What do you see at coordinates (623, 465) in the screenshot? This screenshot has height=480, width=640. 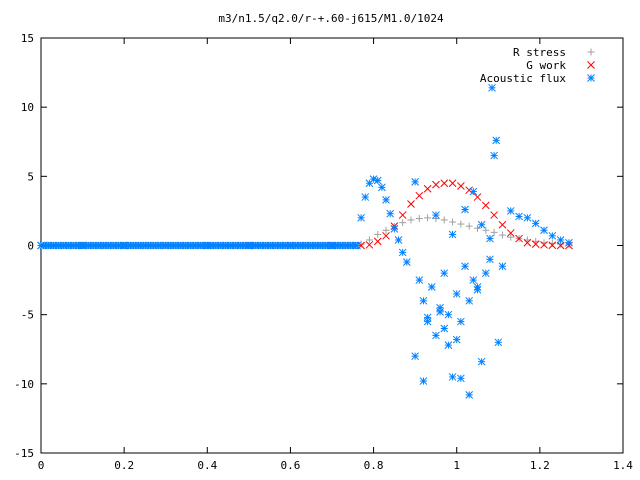 I see `x-tick-label: 1.4` at bounding box center [623, 465].